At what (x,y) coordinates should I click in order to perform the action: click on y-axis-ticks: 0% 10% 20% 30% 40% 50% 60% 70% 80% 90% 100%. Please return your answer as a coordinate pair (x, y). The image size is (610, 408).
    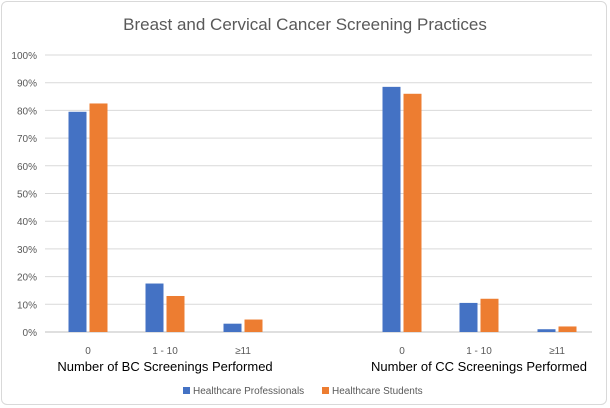
    Looking at the image, I should click on (24, 195).